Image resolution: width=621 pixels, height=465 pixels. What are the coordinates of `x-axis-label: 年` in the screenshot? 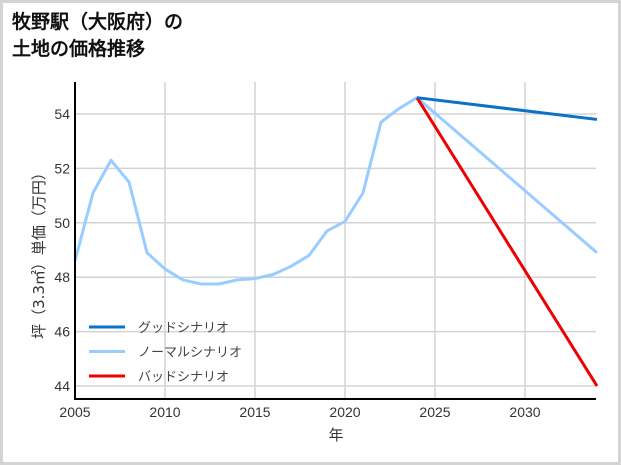 It's located at (335, 435).